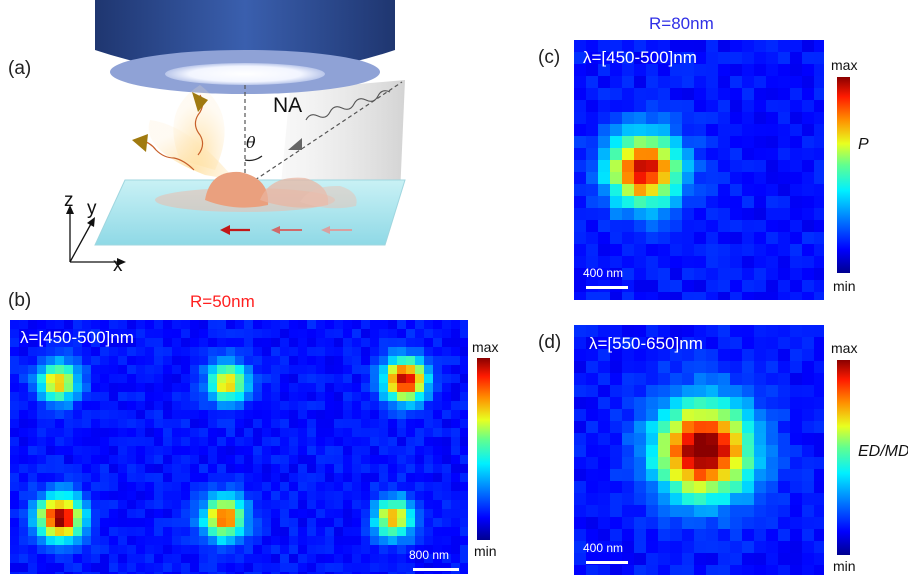 The width and height of the screenshot is (908, 578). I want to click on colorbar-c-min: min, so click(844, 286).